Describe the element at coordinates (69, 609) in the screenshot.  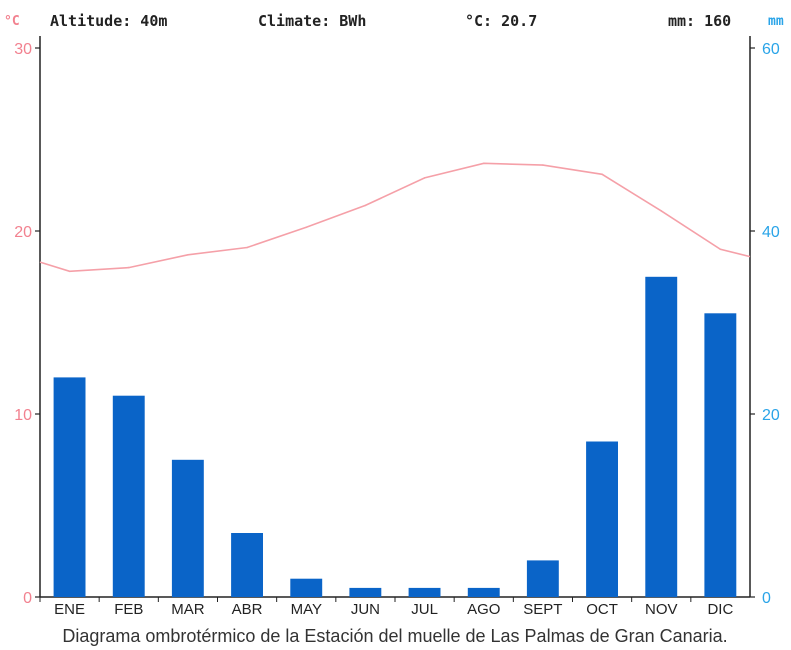
I see `month-label-ene: ENE` at that location.